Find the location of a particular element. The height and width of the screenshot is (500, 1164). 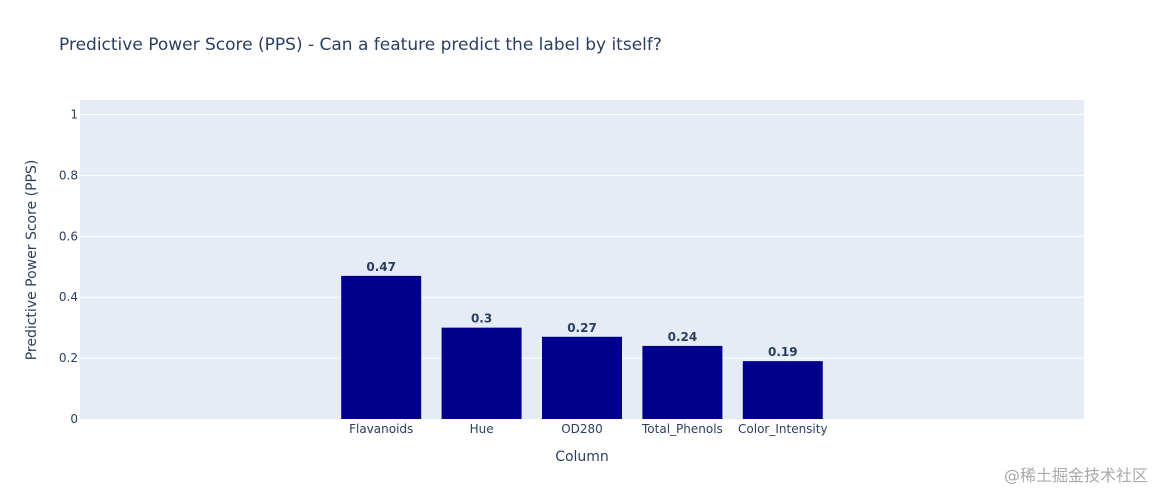

y-axis-ticks: 0 0.2 0.4 0.6 0.8 1 is located at coordinates (68, 267).